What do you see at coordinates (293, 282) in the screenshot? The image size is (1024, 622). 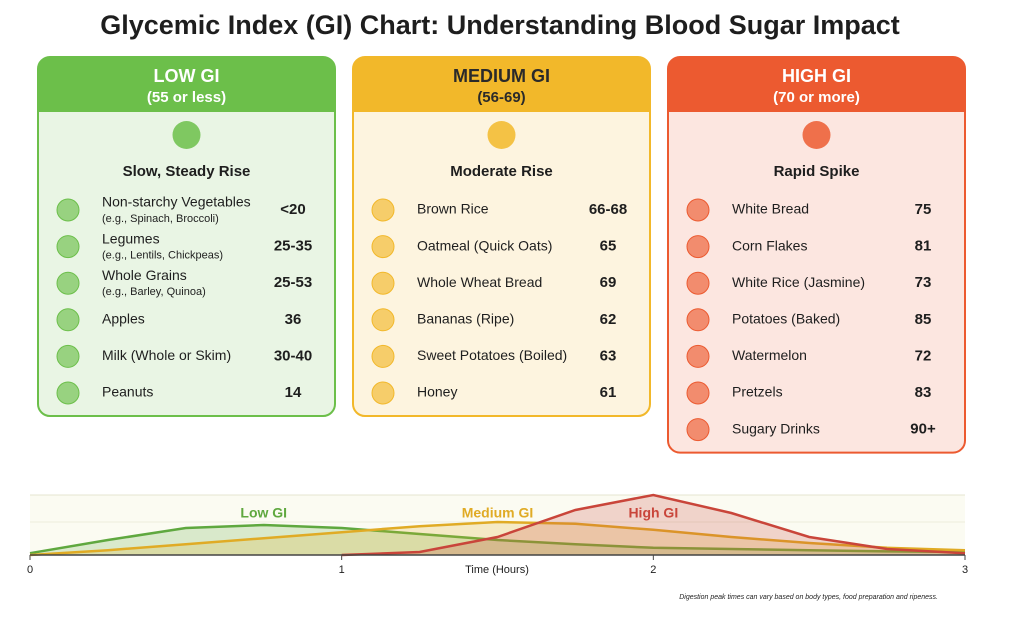 I see `gi-value: 25-53` at bounding box center [293, 282].